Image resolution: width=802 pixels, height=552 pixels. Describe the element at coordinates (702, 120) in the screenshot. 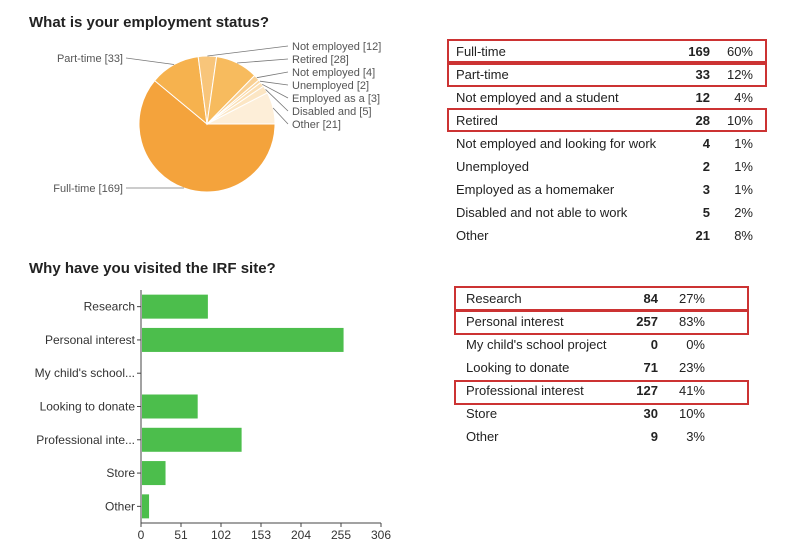

I see `row-count: 28` at that location.